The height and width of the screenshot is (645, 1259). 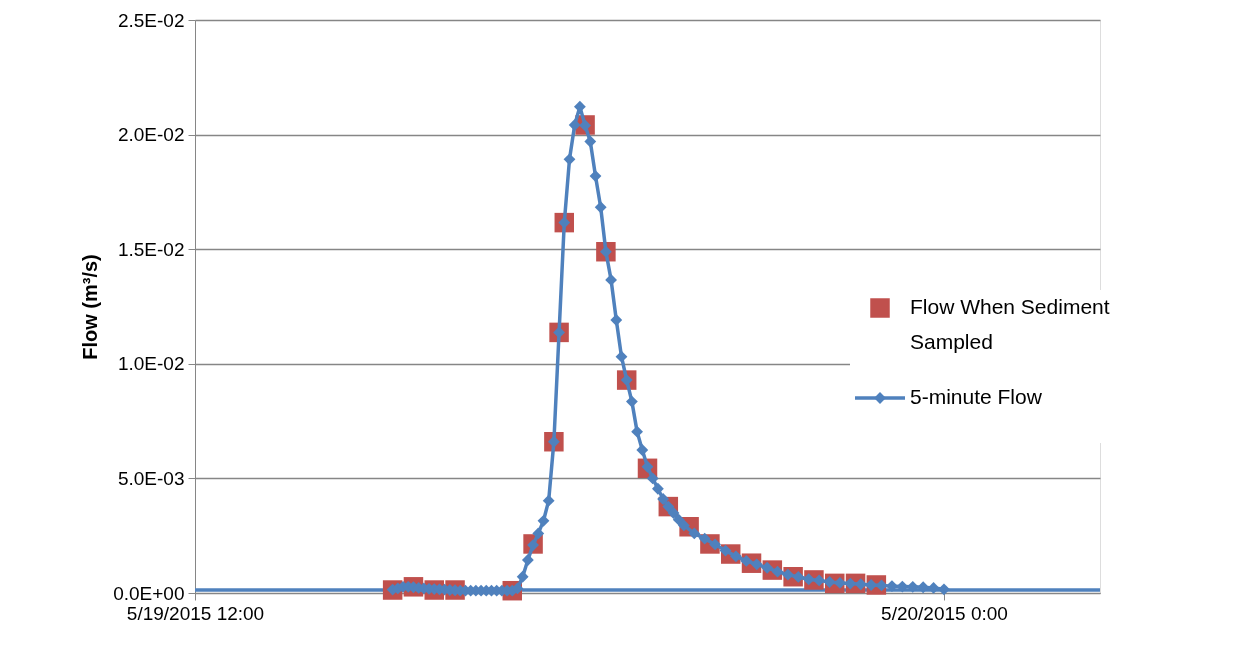 I want to click on y-tick-label: 2.0E-02, so click(x=151, y=135).